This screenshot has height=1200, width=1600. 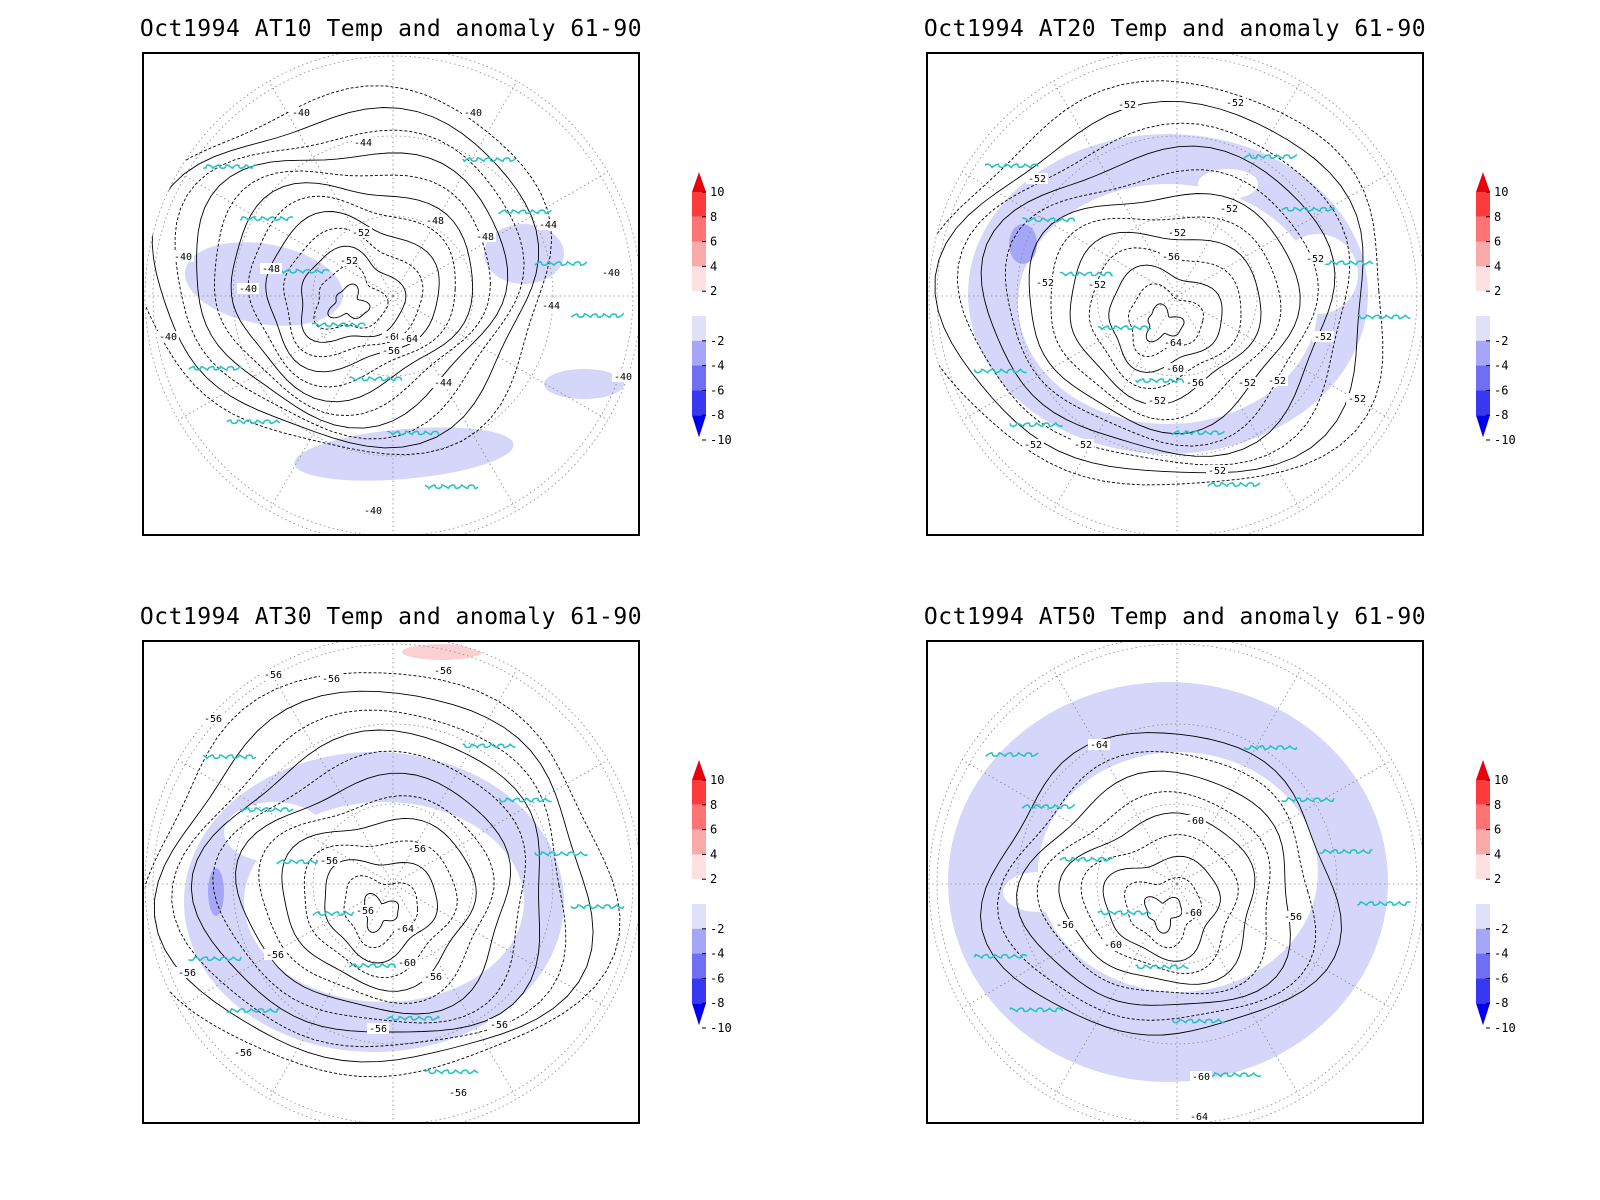 I want to click on colorbar-label: 10, so click(x=717, y=192).